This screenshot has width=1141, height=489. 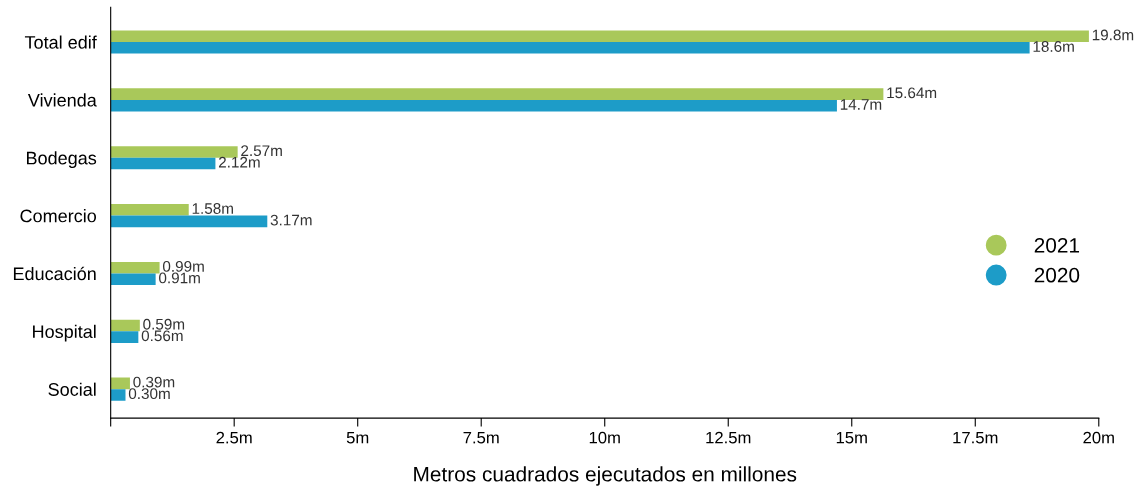 What do you see at coordinates (728, 437) in the screenshot?
I see `x-tick-label: 12.5m` at bounding box center [728, 437].